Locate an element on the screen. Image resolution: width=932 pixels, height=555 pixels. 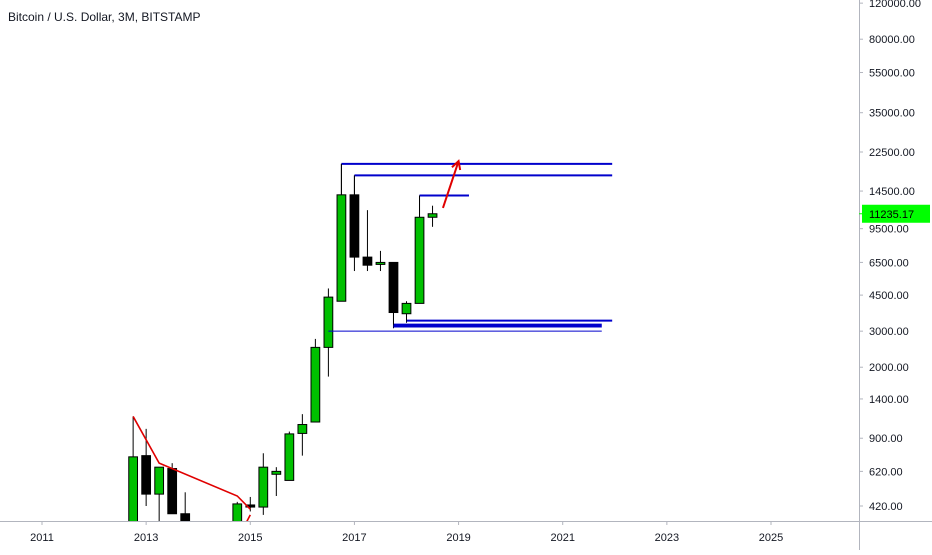
y-tick-label: 22500.00 is located at coordinates (892, 153).